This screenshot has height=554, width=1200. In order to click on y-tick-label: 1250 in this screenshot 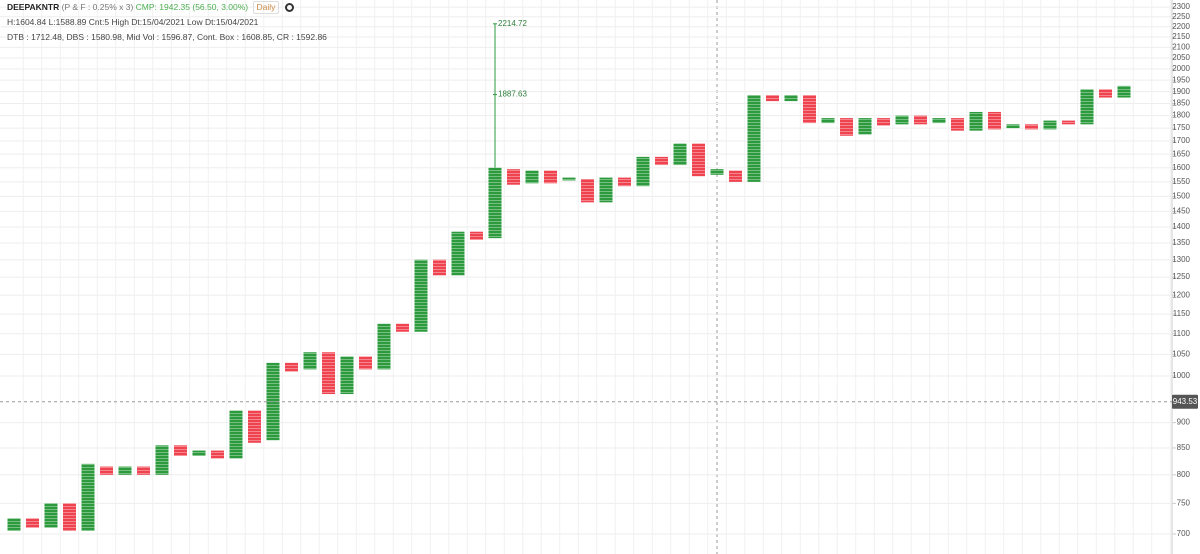, I will do `click(1181, 276)`.